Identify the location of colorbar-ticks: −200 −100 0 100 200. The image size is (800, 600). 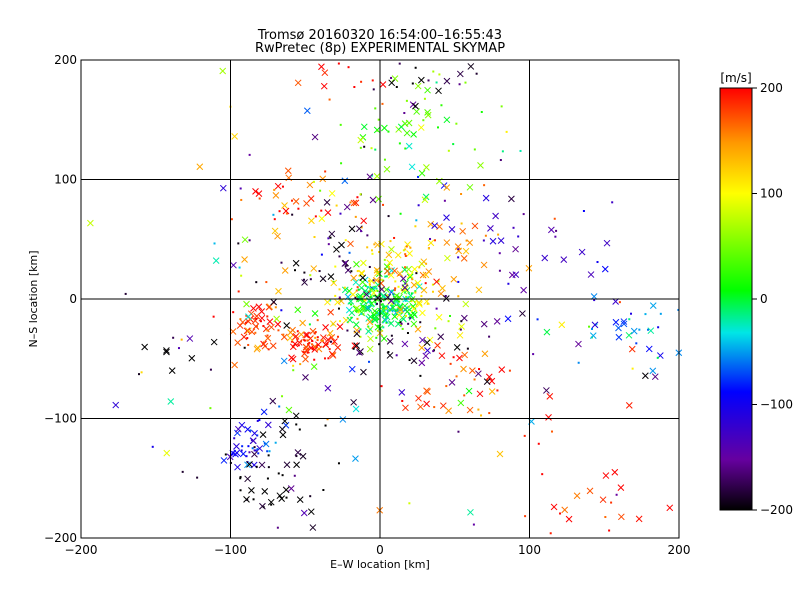
(772, 299).